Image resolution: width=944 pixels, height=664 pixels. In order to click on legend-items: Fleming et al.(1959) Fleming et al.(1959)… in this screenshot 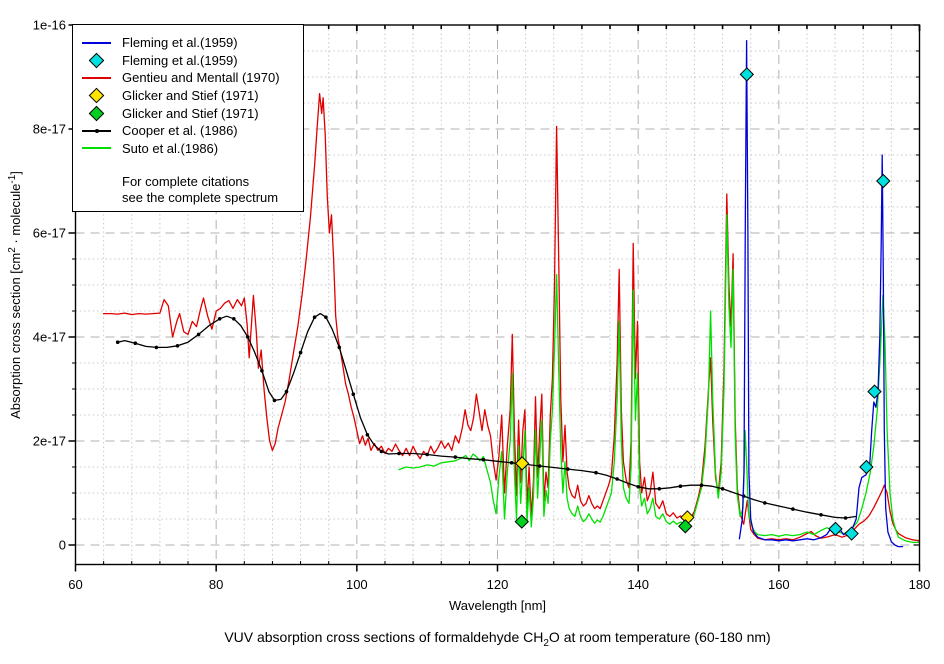, I will do `click(188, 95)`.